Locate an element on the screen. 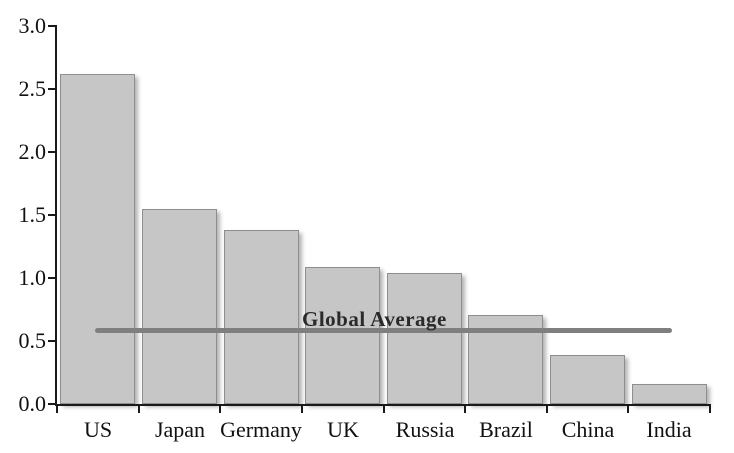  x-label-brazil: Brazil is located at coordinates (506, 429).